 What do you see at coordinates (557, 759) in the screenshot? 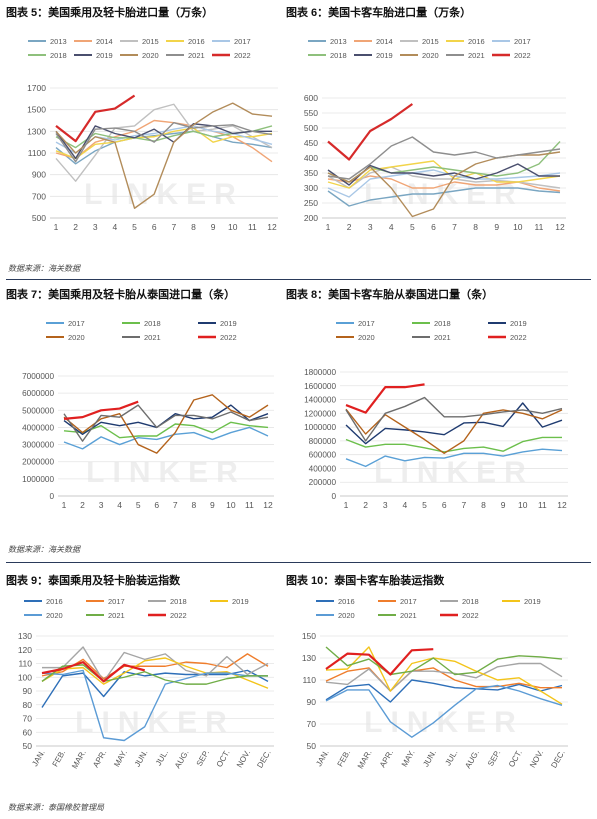
I see `x-tick-label: DEC.` at bounding box center [557, 759].